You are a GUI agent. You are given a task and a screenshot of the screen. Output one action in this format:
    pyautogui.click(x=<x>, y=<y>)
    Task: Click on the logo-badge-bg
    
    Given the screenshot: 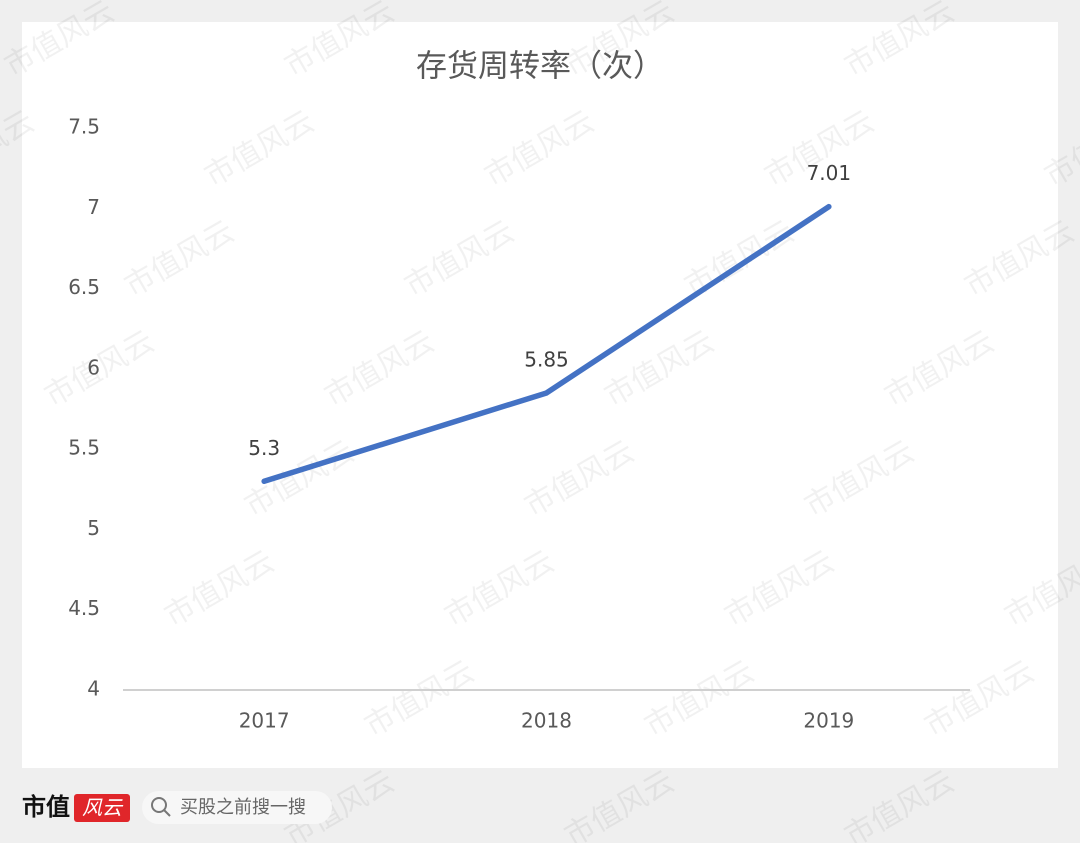 What is the action you would take?
    pyautogui.click(x=102, y=808)
    